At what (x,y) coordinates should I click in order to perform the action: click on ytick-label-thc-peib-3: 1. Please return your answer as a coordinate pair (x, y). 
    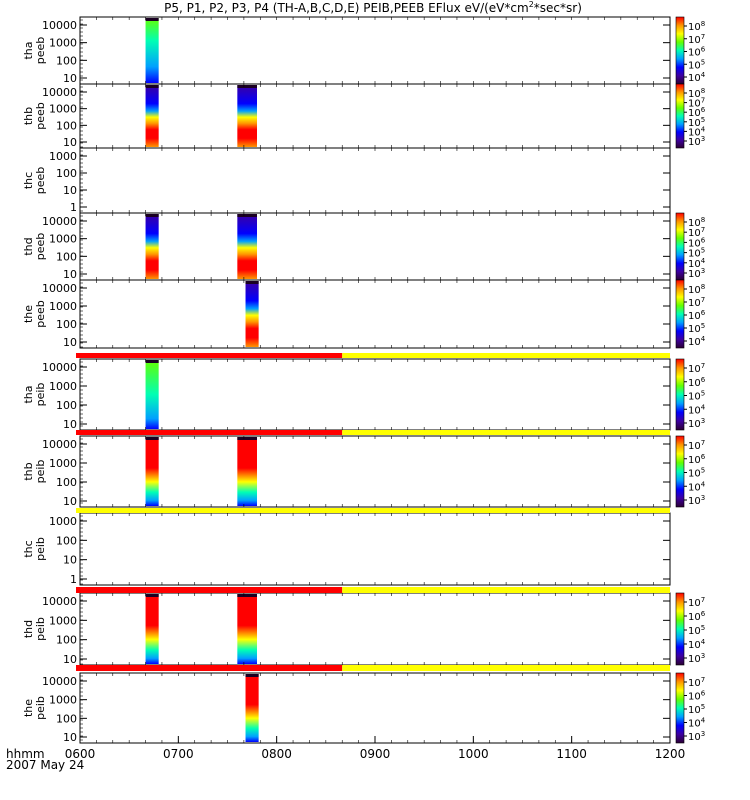
    Looking at the image, I should click on (73, 579).